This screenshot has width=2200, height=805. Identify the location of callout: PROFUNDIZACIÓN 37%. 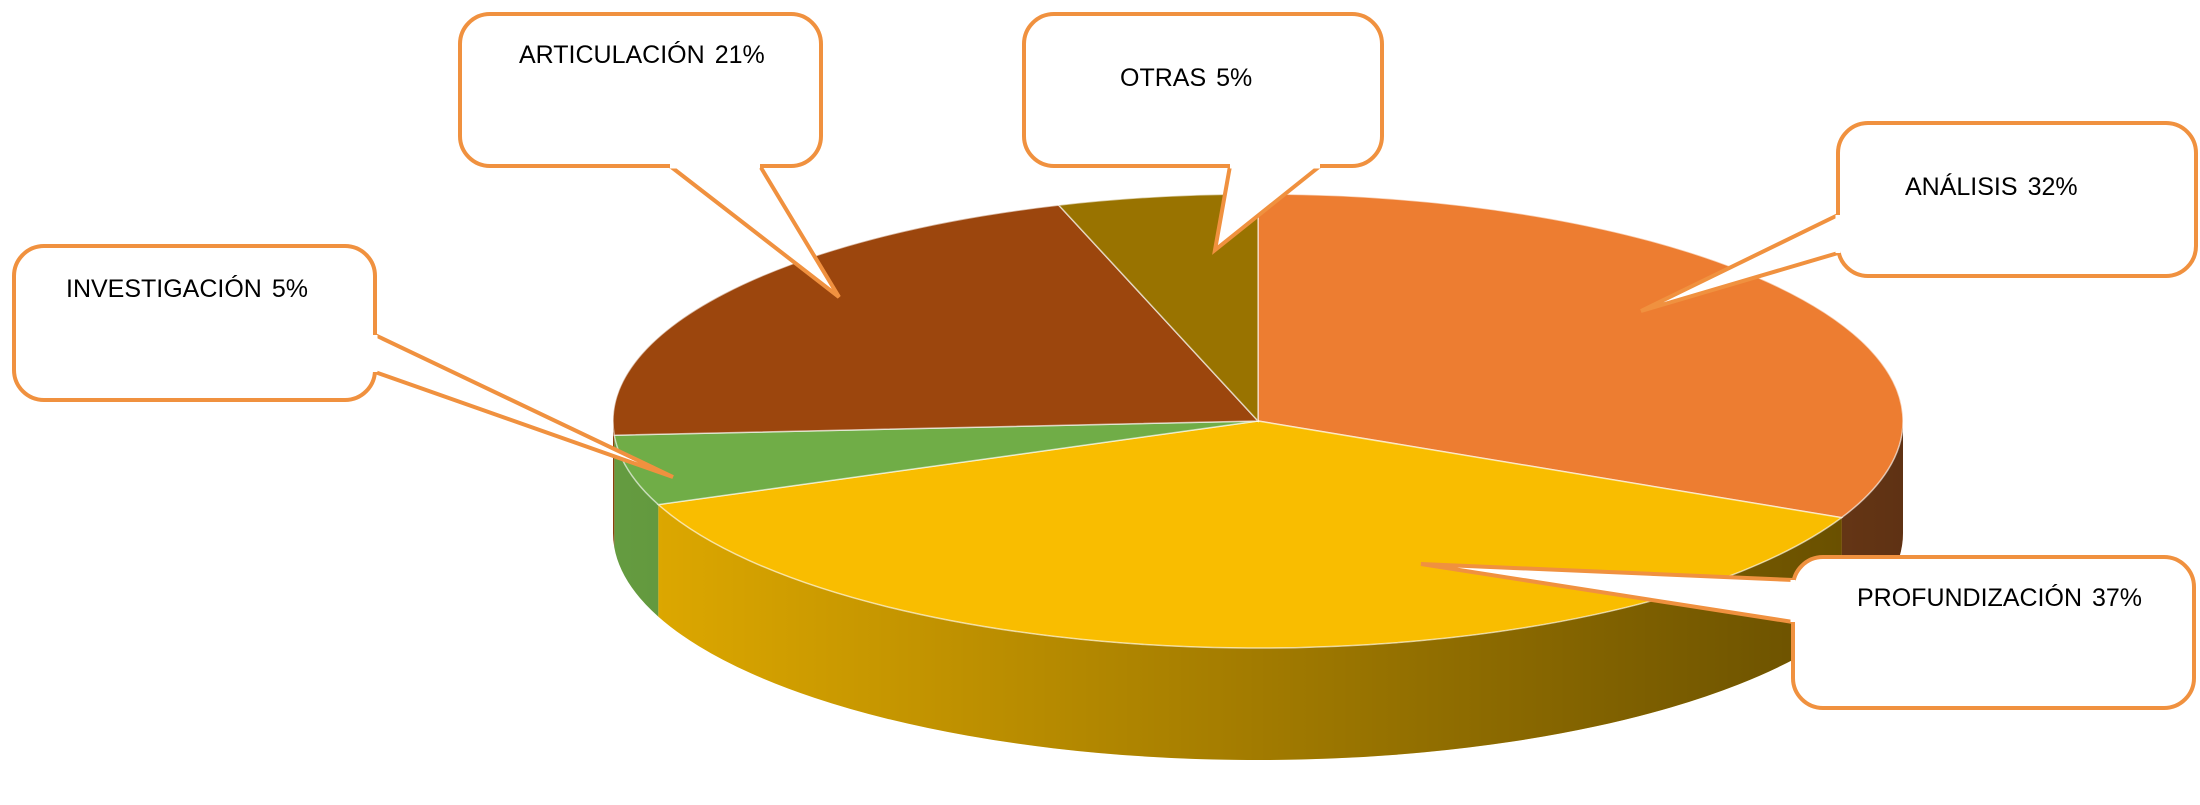
(1808, 632).